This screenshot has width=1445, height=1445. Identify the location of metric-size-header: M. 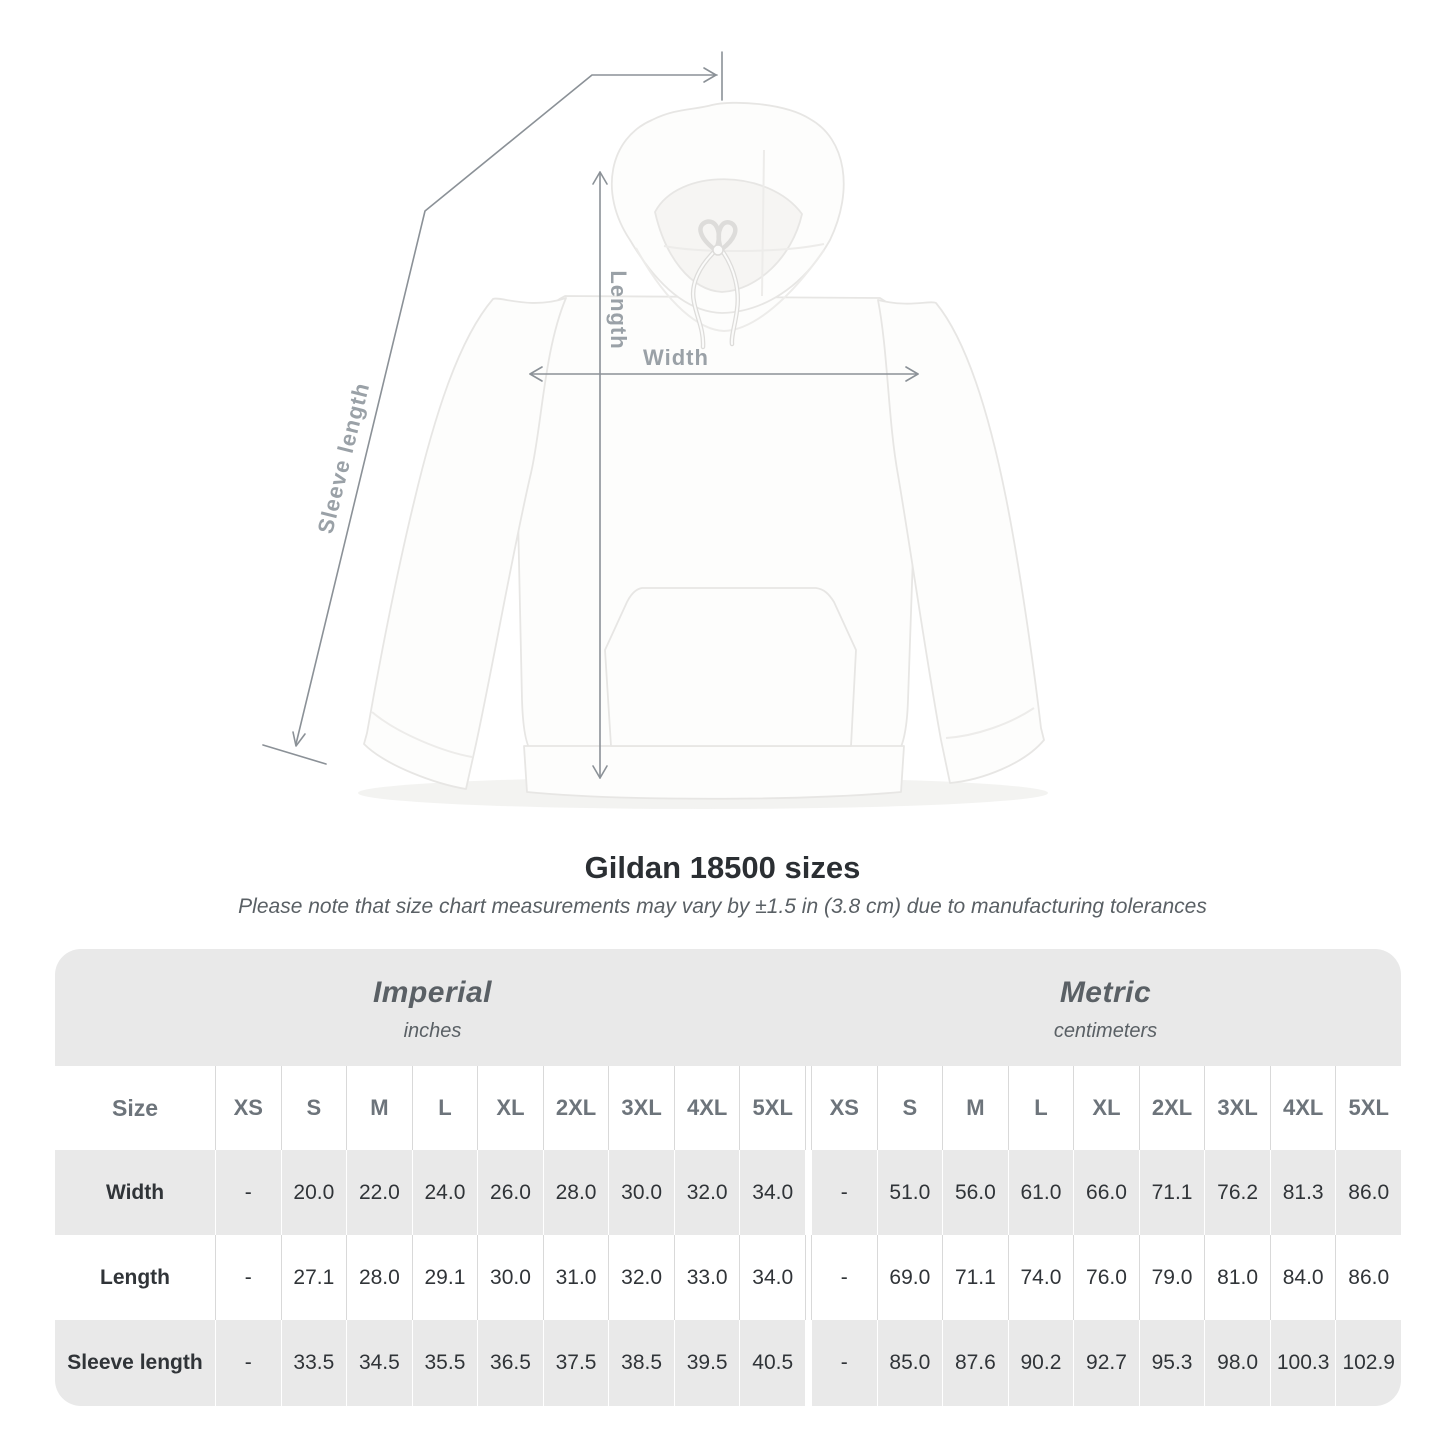
(975, 1108).